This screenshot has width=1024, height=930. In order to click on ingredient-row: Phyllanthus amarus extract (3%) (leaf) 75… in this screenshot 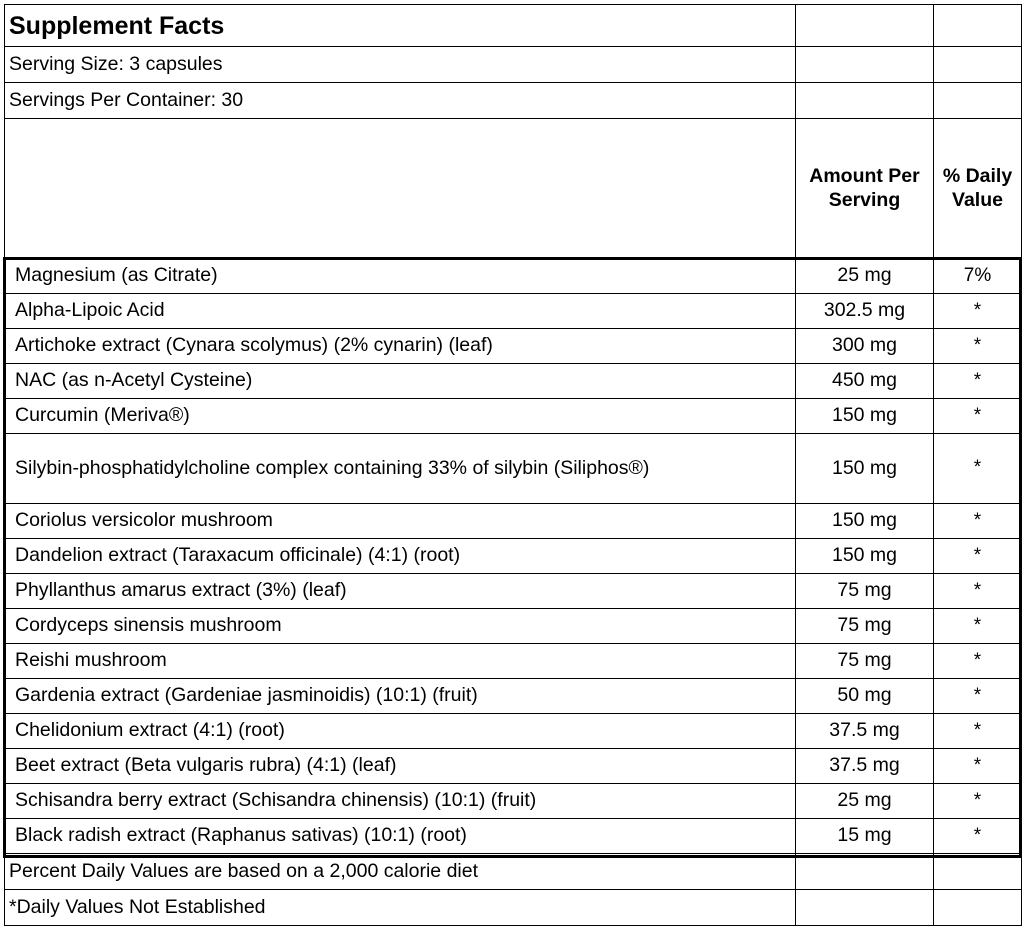, I will do `click(513, 591)`.